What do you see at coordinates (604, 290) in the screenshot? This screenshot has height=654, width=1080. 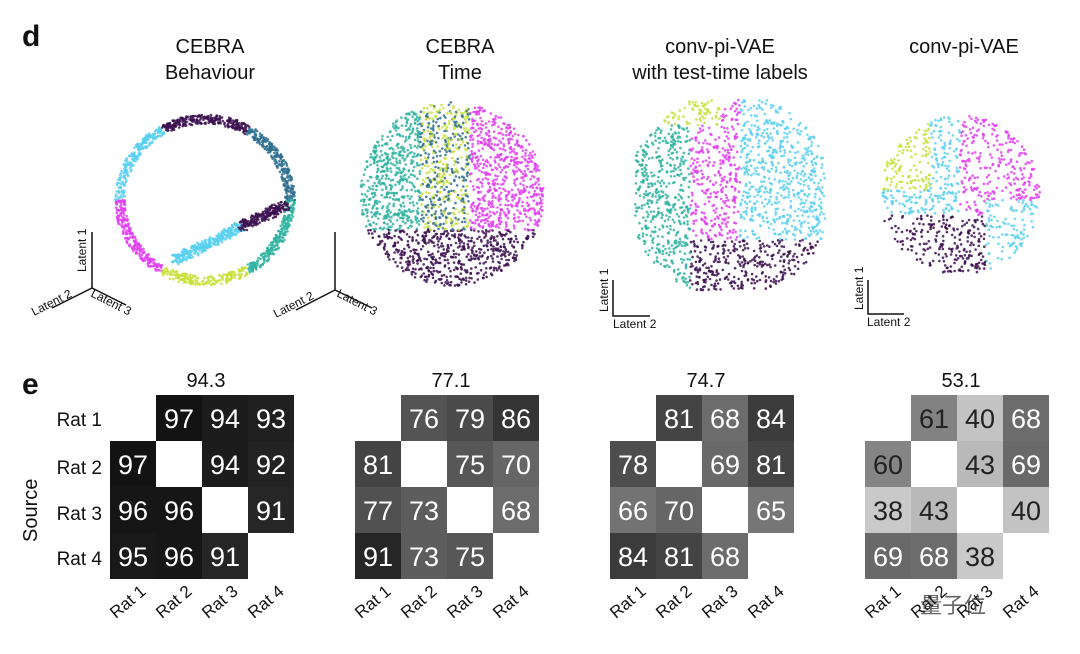 I see `axis-label-latent1-c: Latent 1` at bounding box center [604, 290].